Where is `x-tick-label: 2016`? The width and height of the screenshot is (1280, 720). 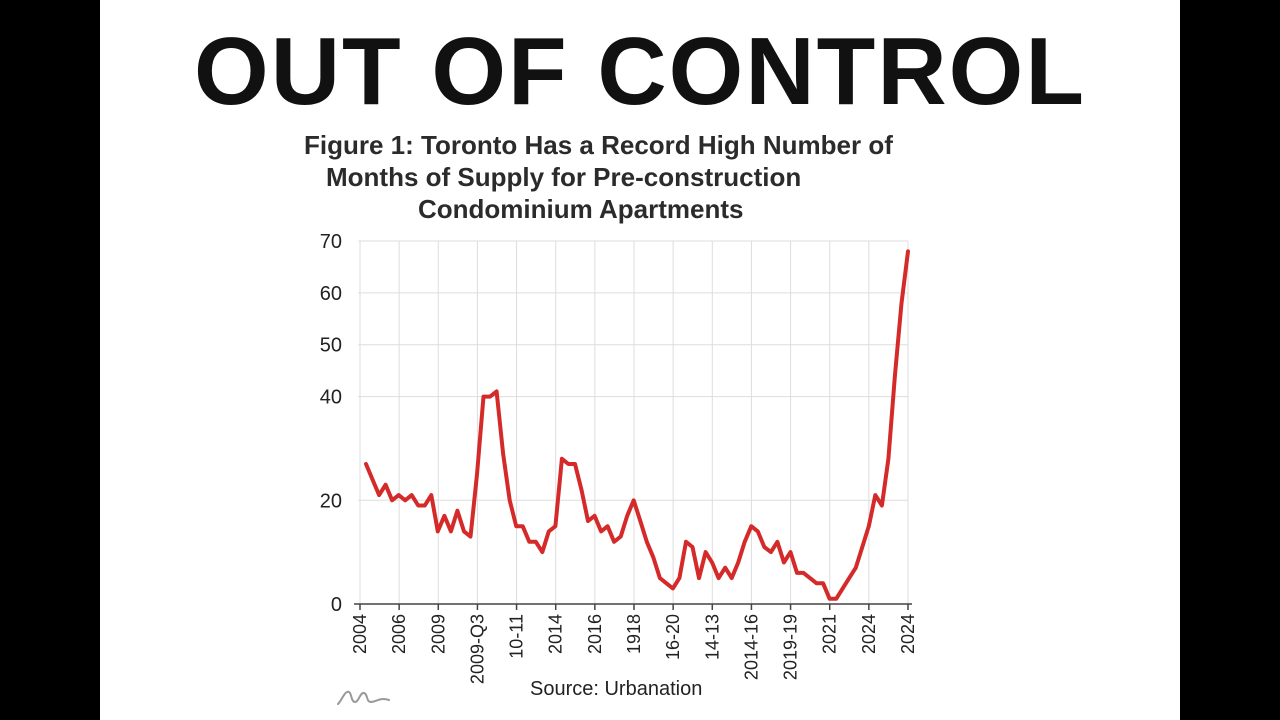
x-tick-label: 2016 is located at coordinates (595, 634).